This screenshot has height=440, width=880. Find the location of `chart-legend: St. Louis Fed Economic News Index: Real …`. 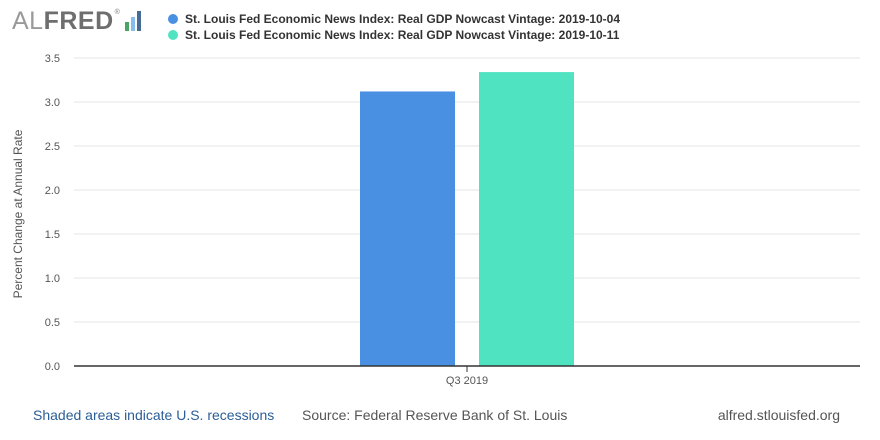

chart-legend: St. Louis Fed Economic News Index: Real … is located at coordinates (394, 27).